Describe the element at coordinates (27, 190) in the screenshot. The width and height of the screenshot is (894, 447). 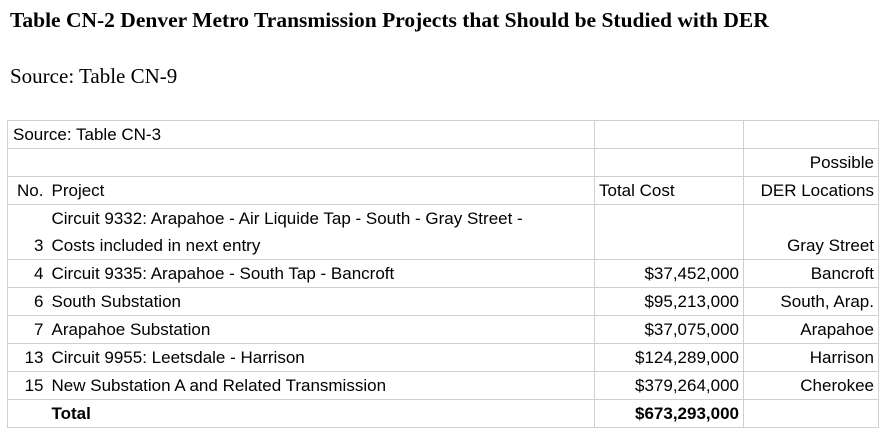
I see `header-no: No.` at that location.